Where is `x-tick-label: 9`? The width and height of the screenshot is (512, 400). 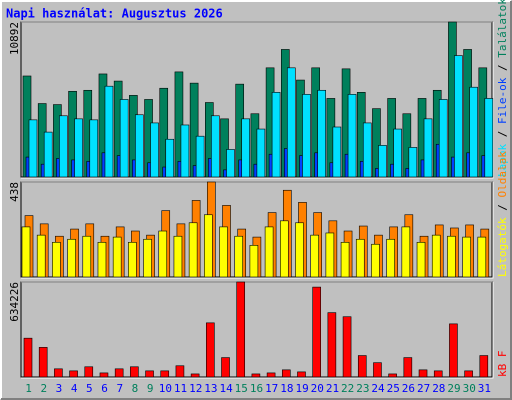
x-tick-label: 9 is located at coordinates (150, 388).